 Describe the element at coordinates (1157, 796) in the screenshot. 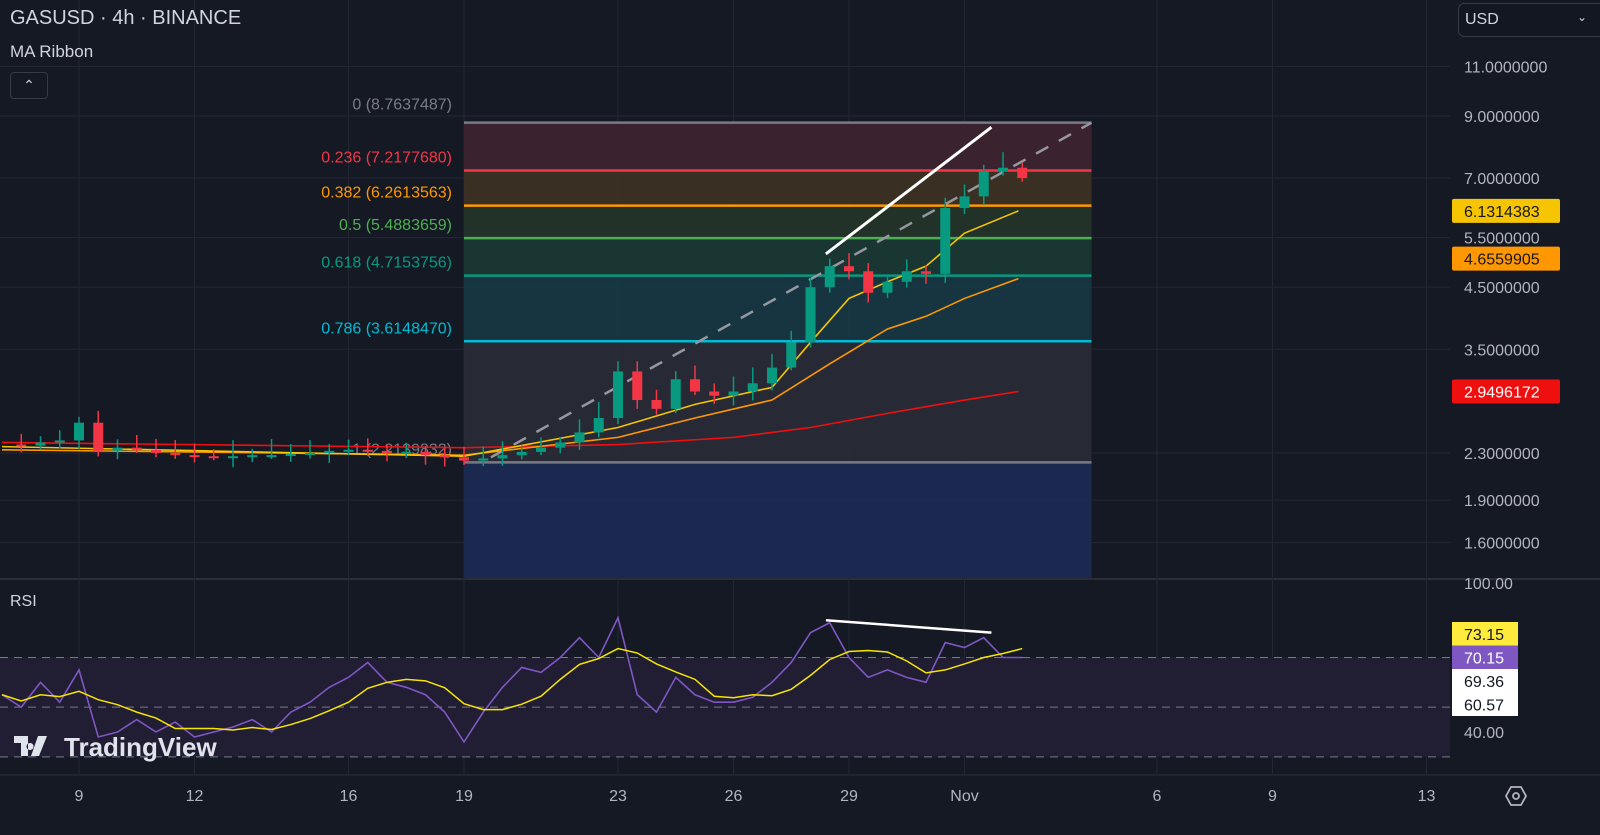

I see `x-tick-label: 6` at that location.